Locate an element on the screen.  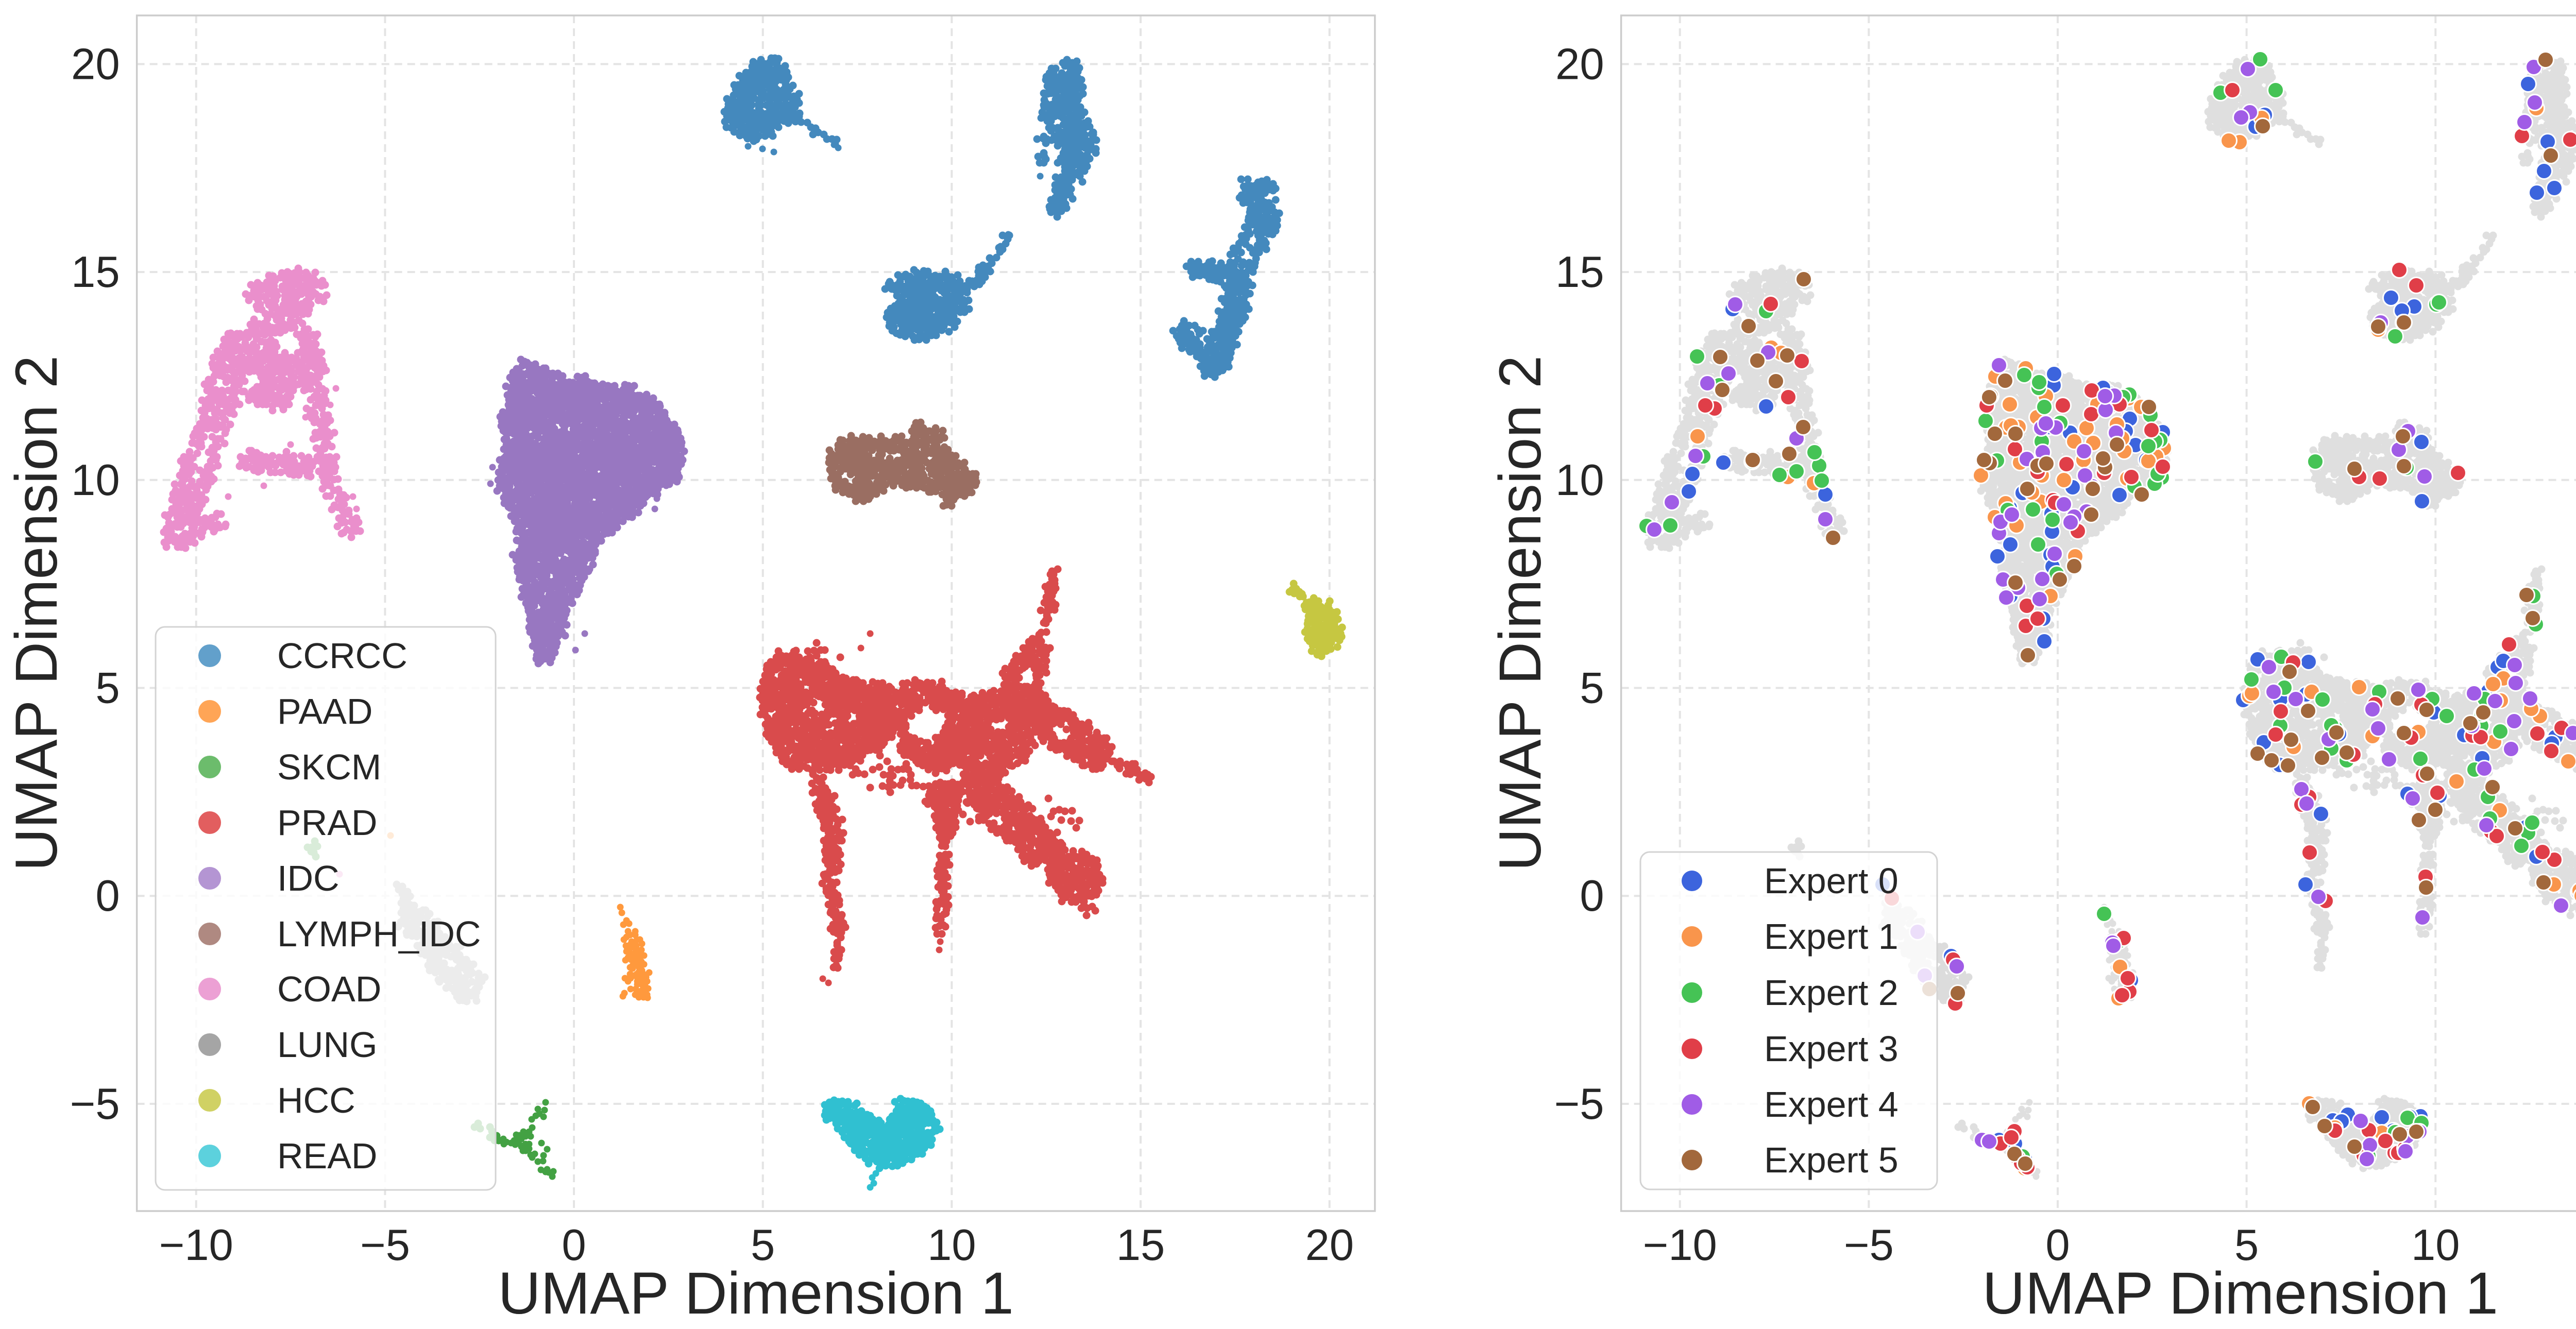
svg-text: HCC is located at coordinates (316, 1100).